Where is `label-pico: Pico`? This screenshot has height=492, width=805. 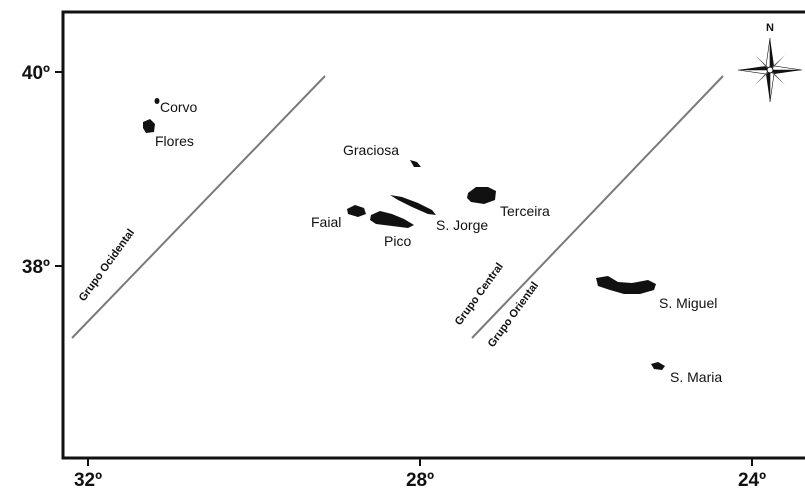
label-pico: Pico is located at coordinates (397, 241).